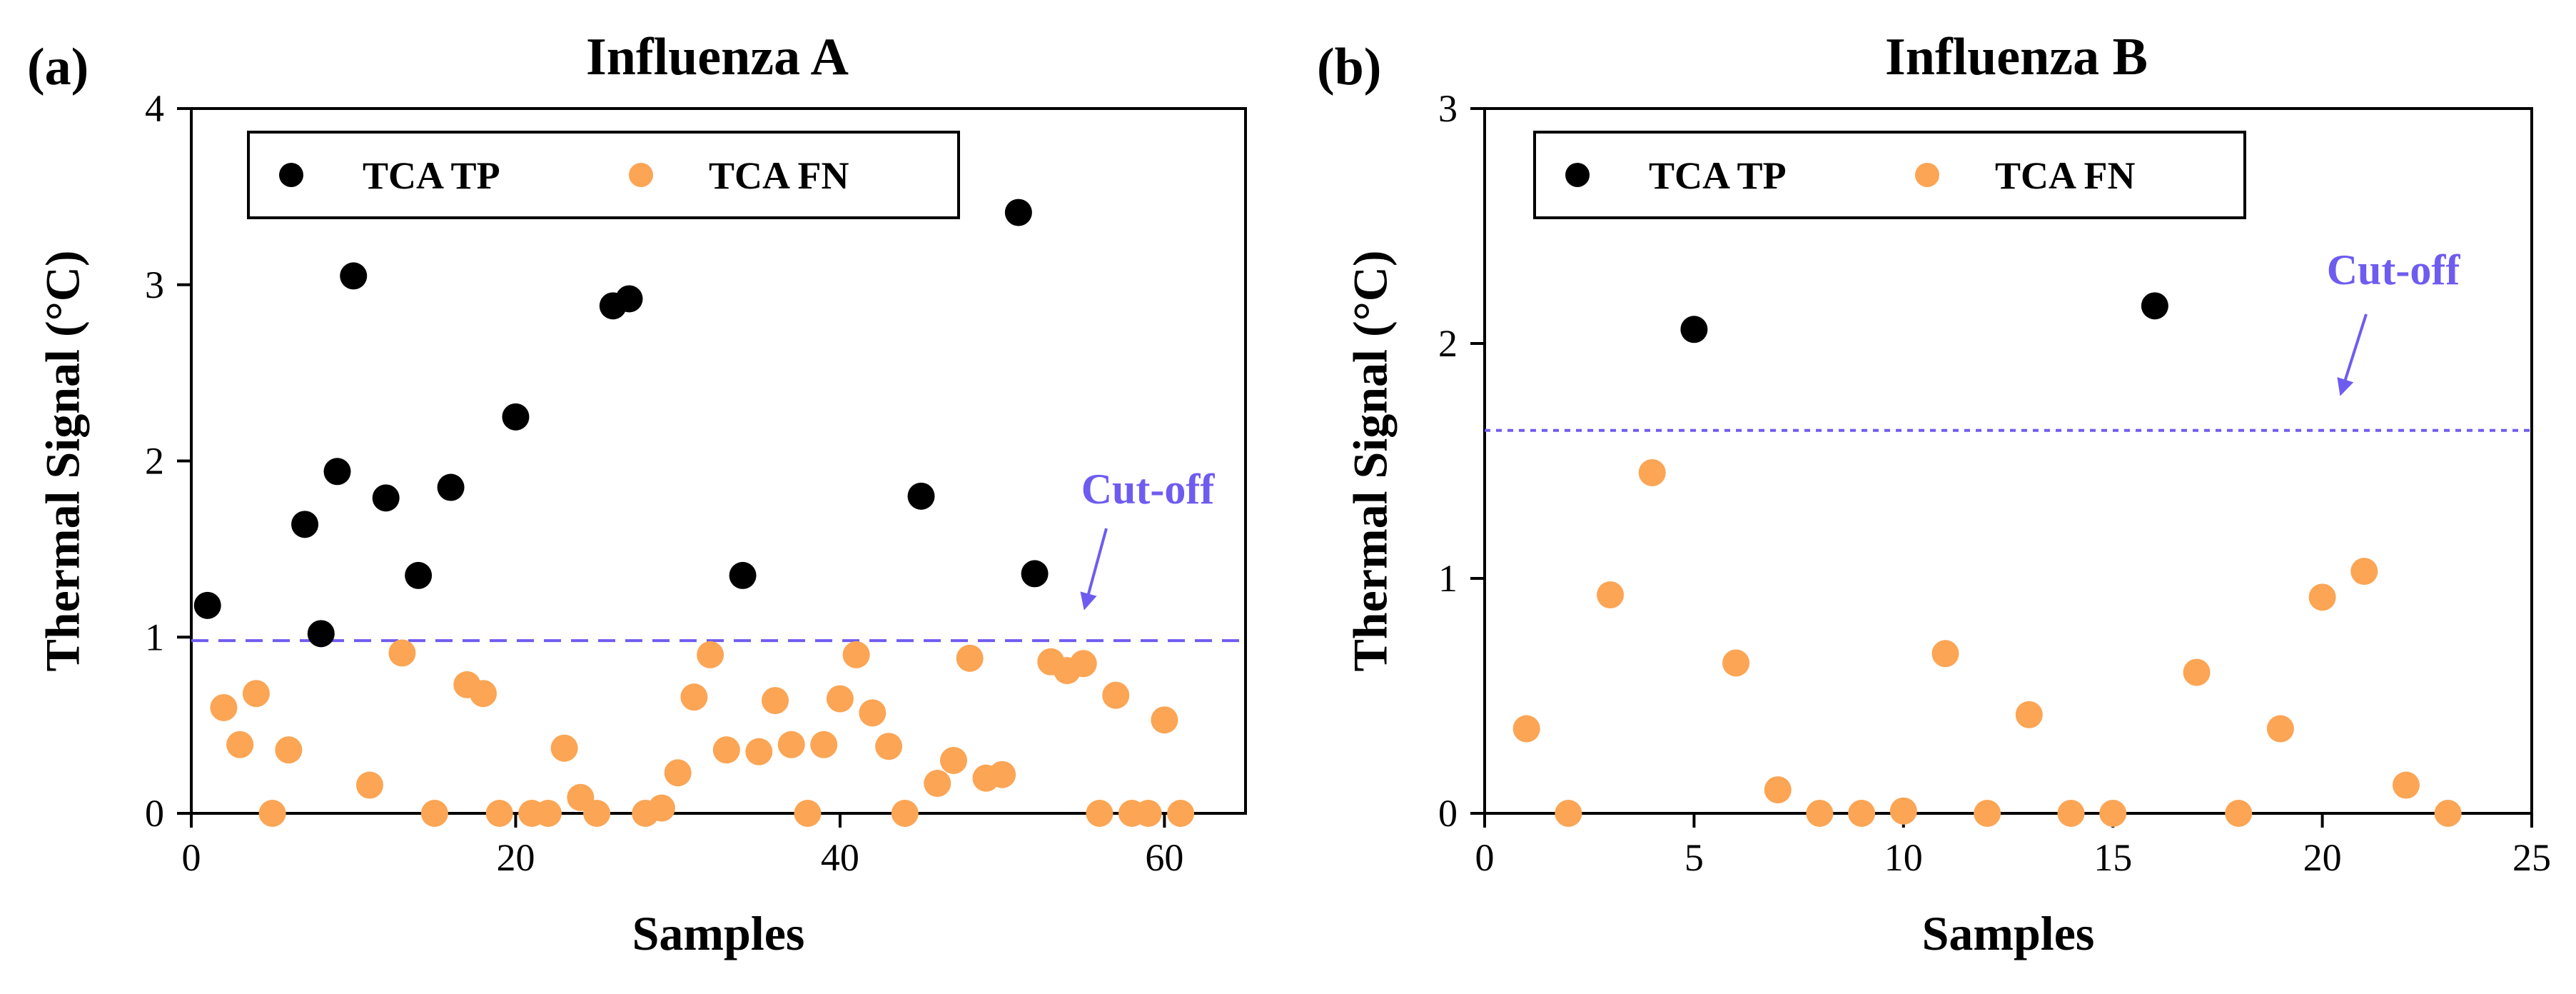 This screenshot has width=2576, height=994. I want to click on panel-b-tp-point, so click(2154, 306).